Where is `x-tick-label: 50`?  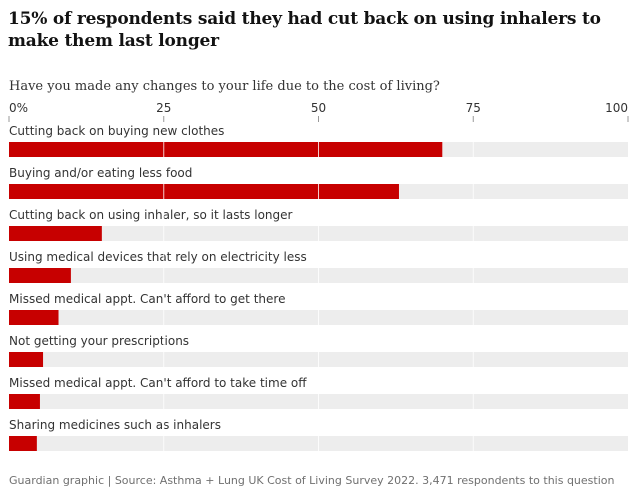 x-tick-label: 50 is located at coordinates (318, 108).